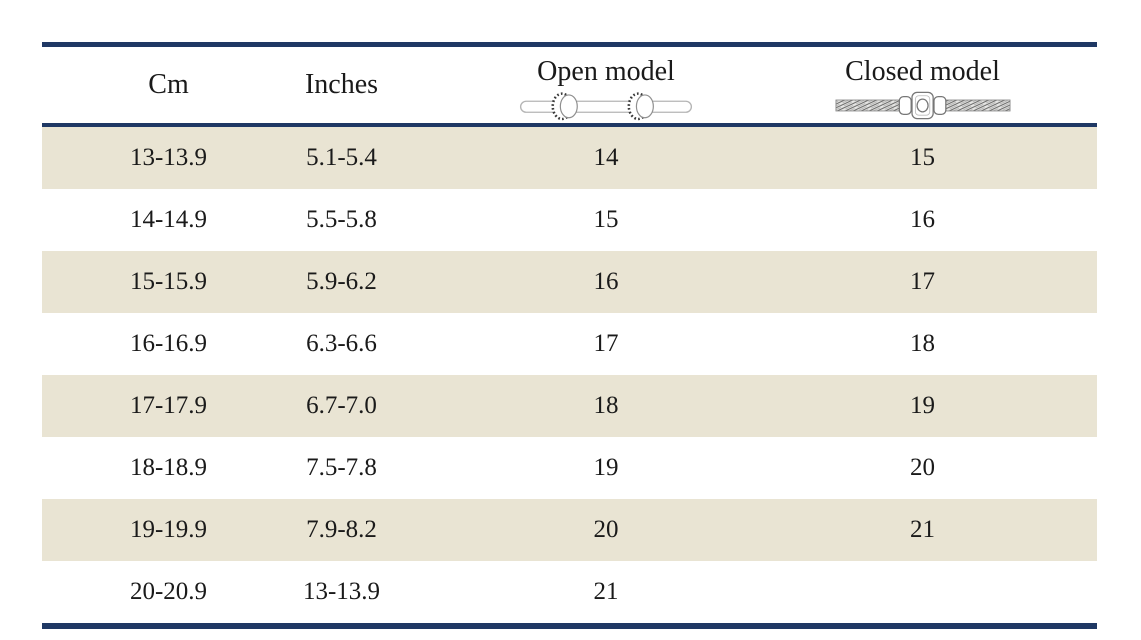 The image size is (1141, 640). What do you see at coordinates (341, 281) in the screenshot?
I see `cell-inches: 5.9-6.2` at bounding box center [341, 281].